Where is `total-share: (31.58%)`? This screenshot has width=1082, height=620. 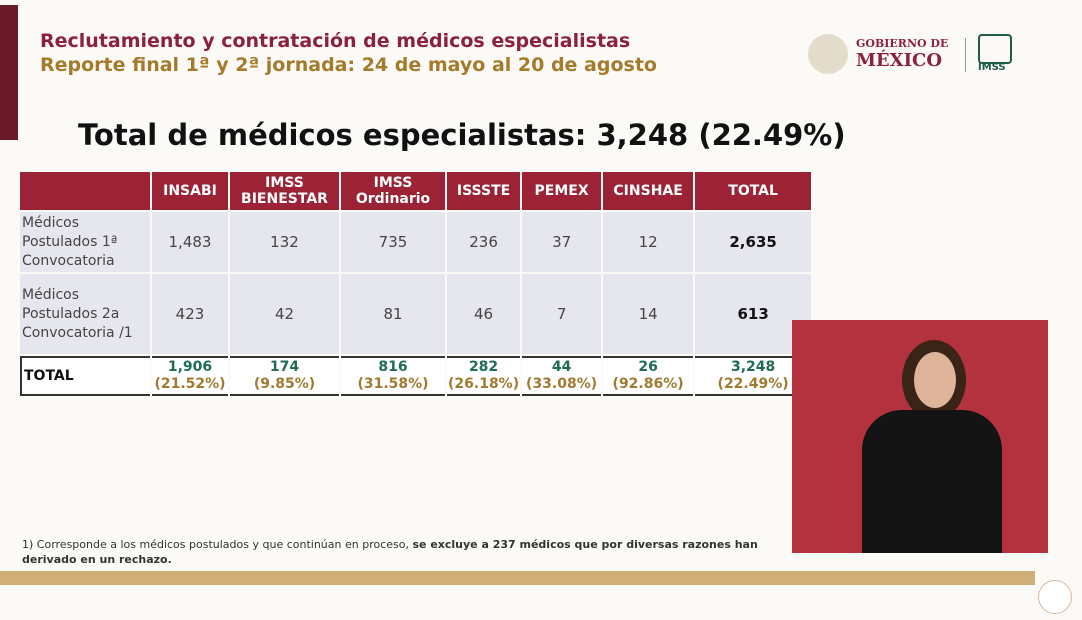
total-share: (31.58%) is located at coordinates (393, 384).